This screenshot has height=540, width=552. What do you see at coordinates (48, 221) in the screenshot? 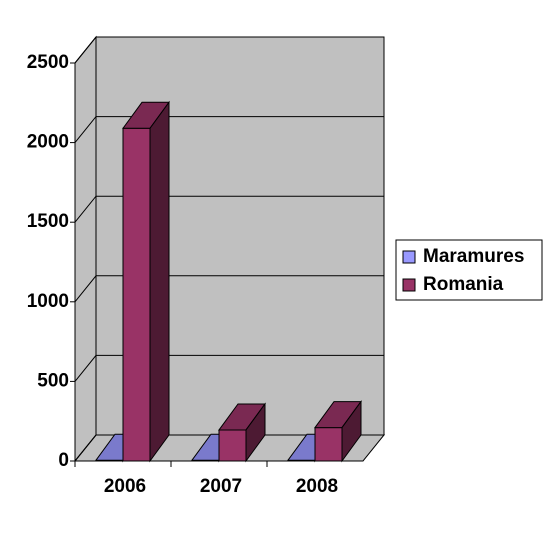
I see `y-tick-label: 1500` at bounding box center [48, 221].